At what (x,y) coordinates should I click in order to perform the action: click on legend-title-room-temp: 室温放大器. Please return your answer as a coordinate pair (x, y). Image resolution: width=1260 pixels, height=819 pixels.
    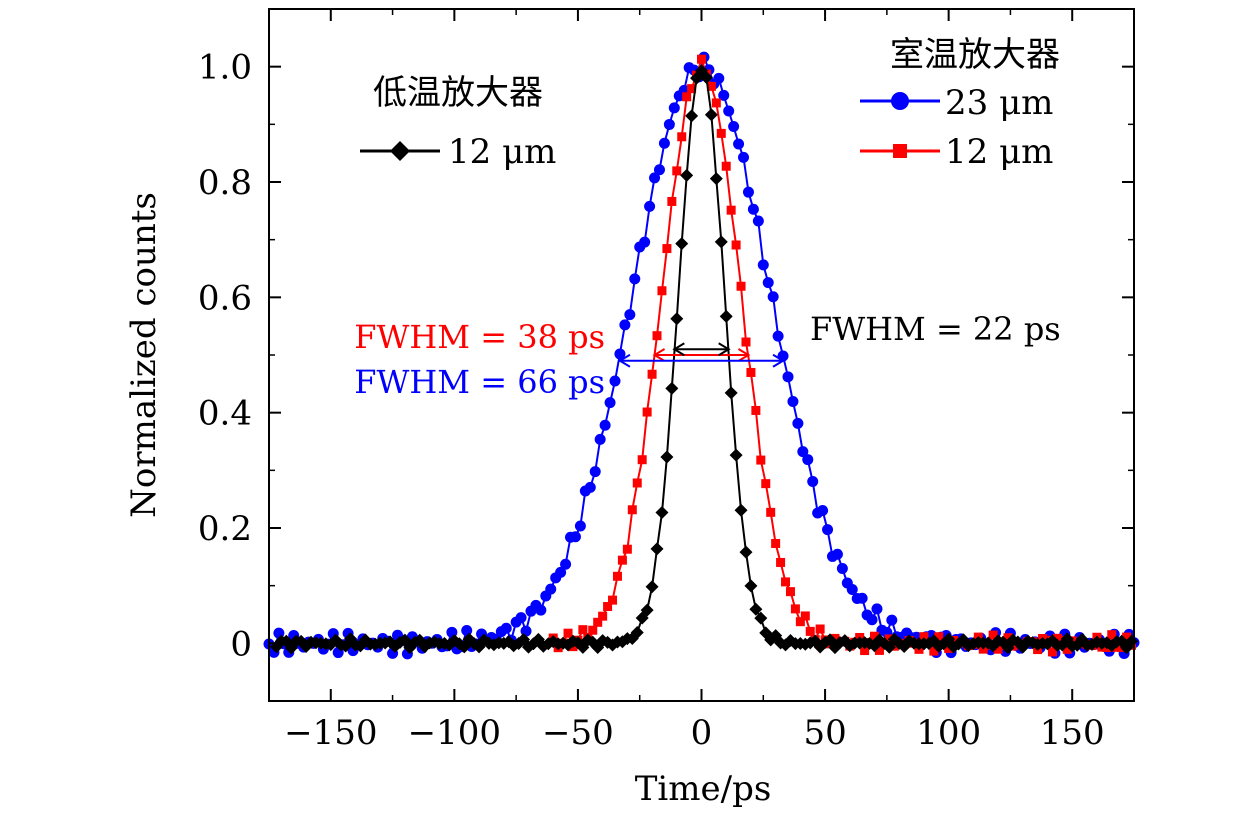
    Looking at the image, I should click on (975, 55).